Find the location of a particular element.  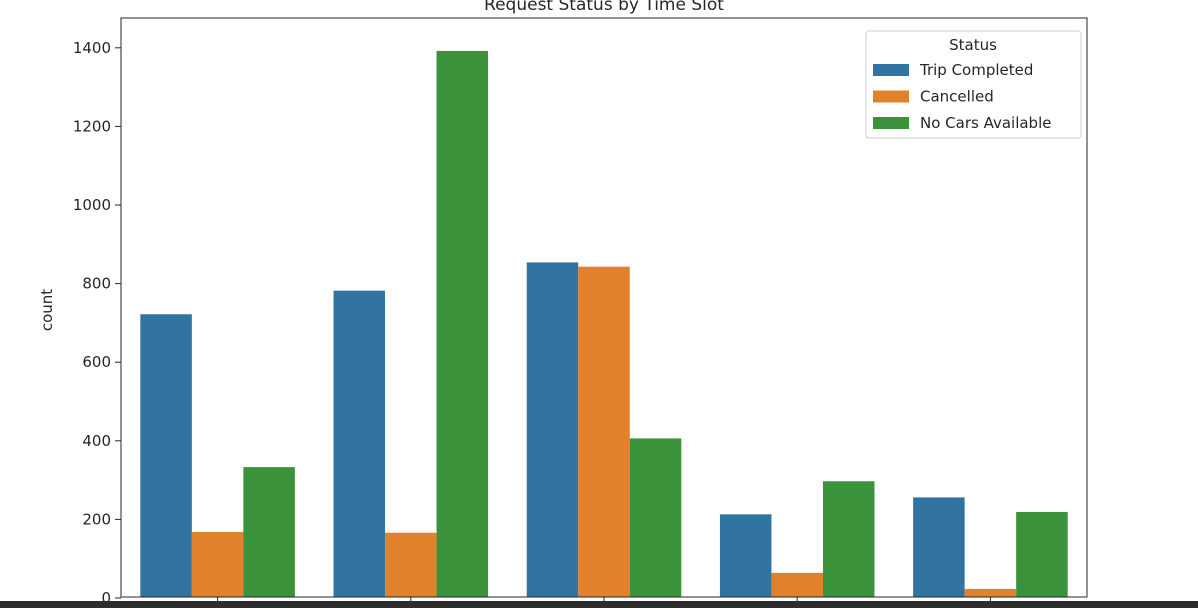

y-tick-label-1400: 1400 is located at coordinates (92, 48).